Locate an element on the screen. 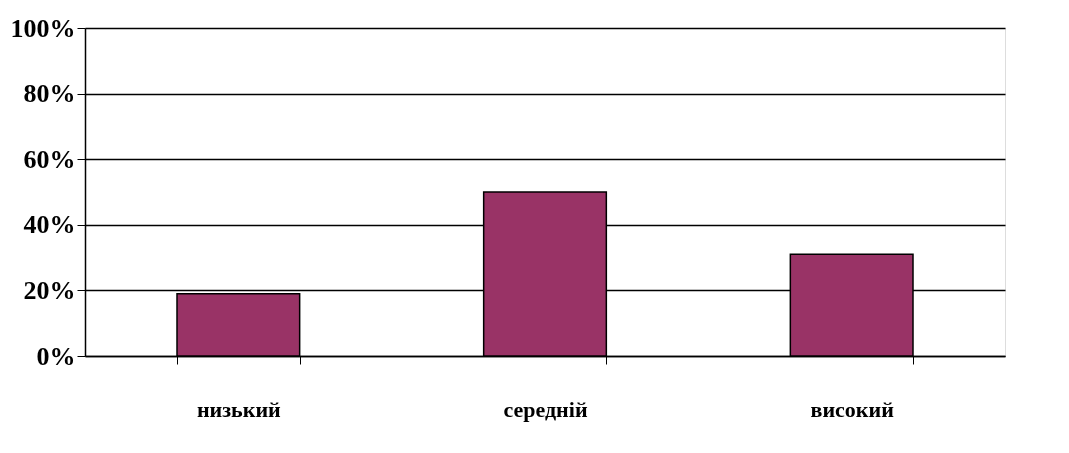 The height and width of the screenshot is (453, 1069). x-tick-label: низький is located at coordinates (239, 409).